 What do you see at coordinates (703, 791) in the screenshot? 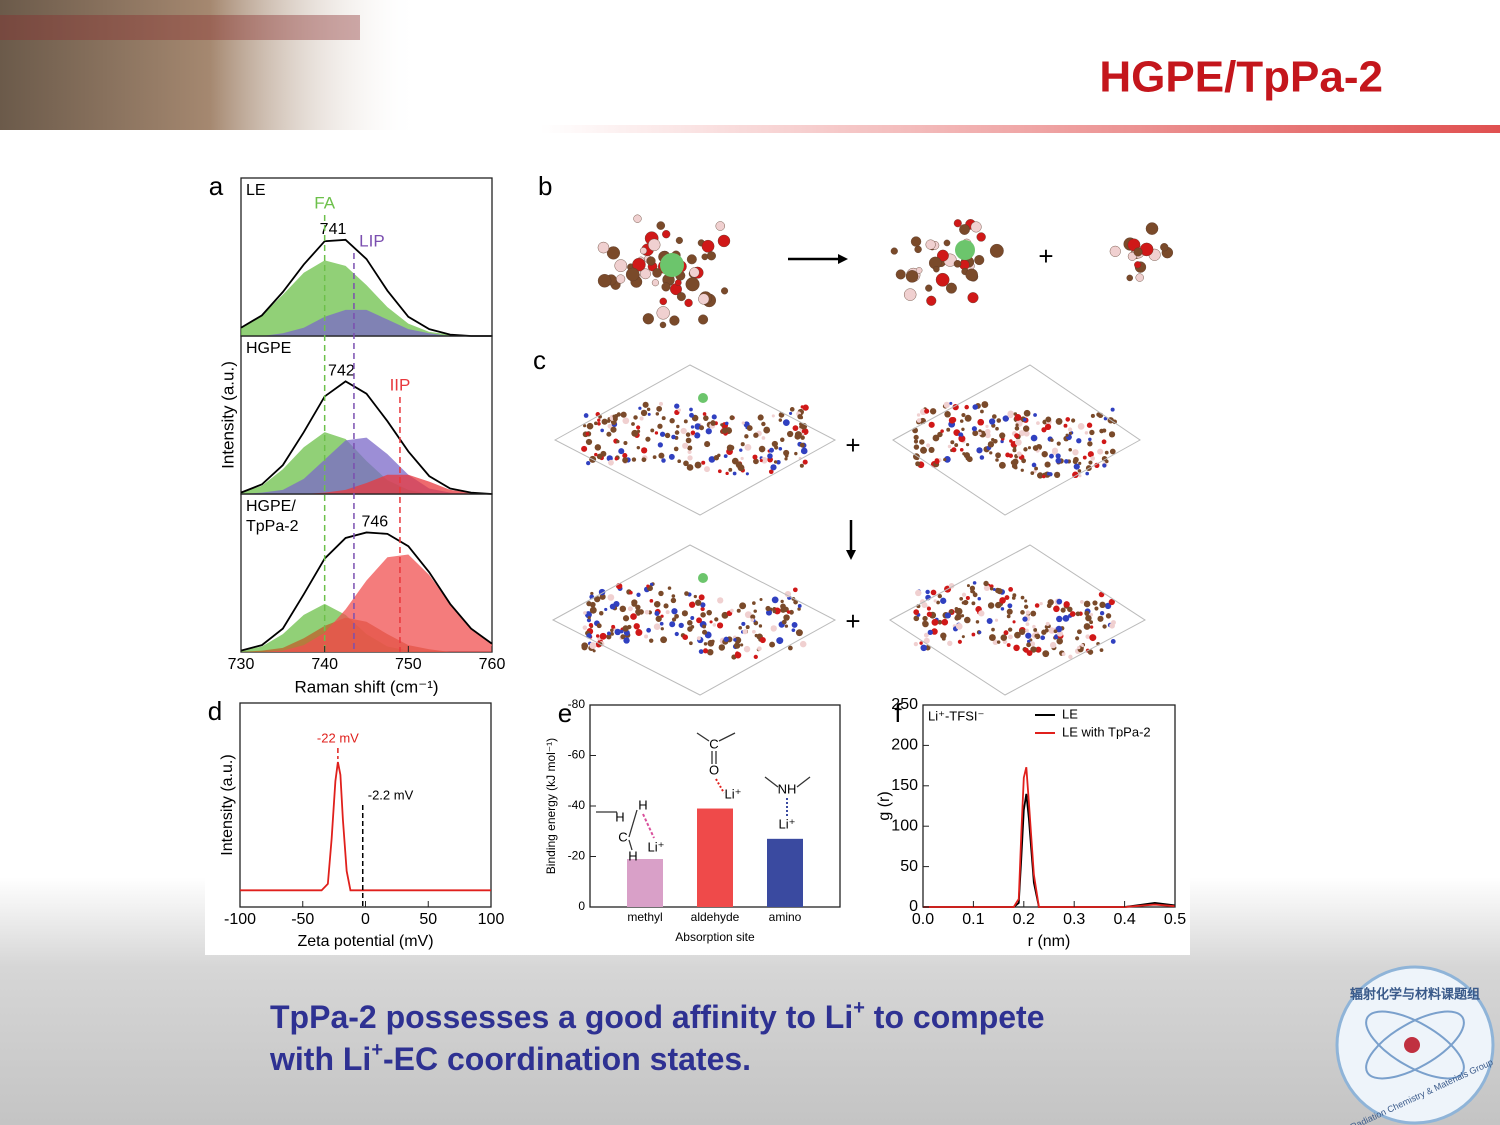
I see `structures` at bounding box center [703, 791].